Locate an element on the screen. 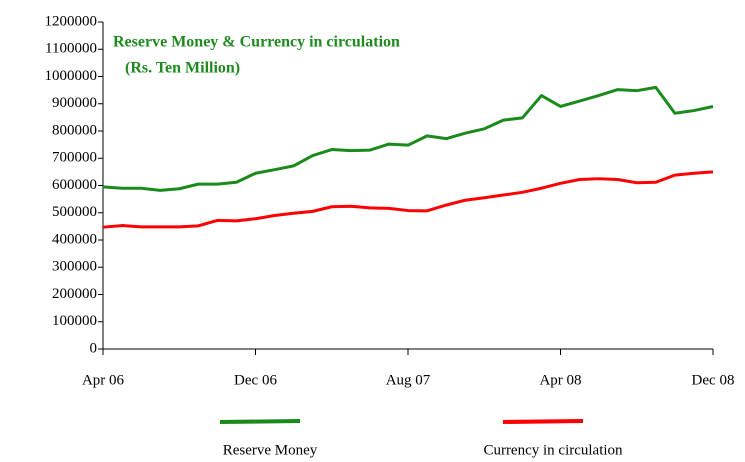 The height and width of the screenshot is (462, 745). x-tick-label: Dec 06 is located at coordinates (255, 380).